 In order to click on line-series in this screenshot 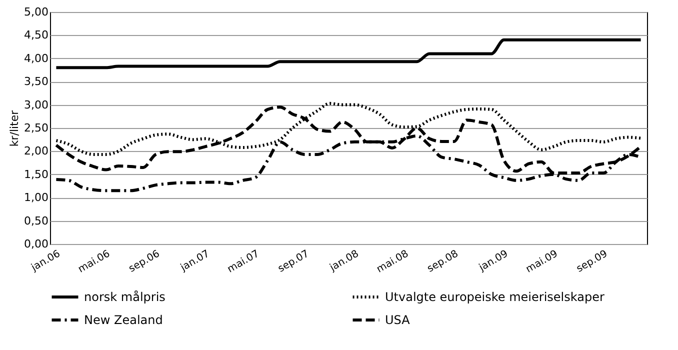, I will do `click(348, 54)`.